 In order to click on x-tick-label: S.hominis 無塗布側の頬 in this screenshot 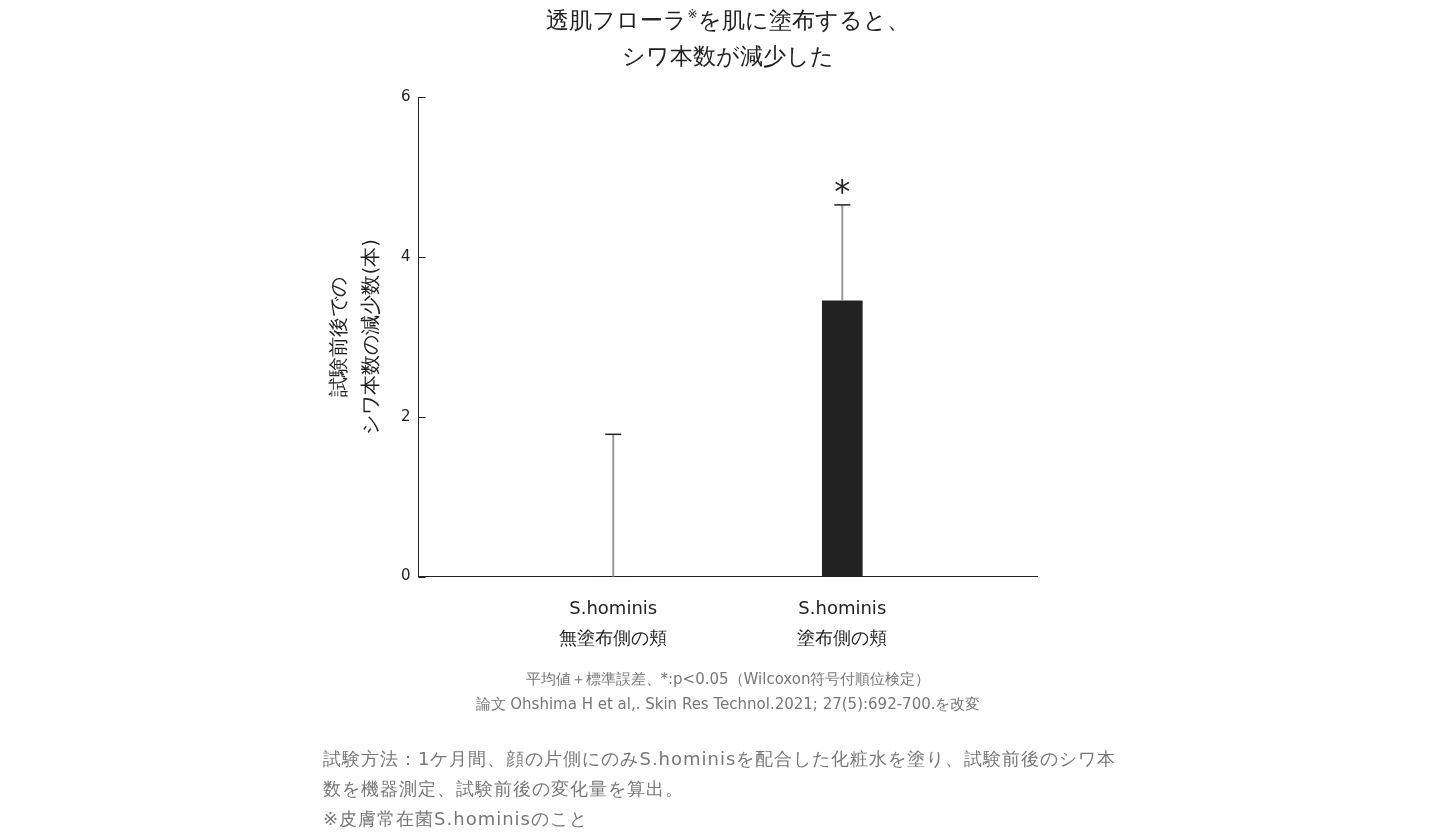, I will do `click(613, 622)`.